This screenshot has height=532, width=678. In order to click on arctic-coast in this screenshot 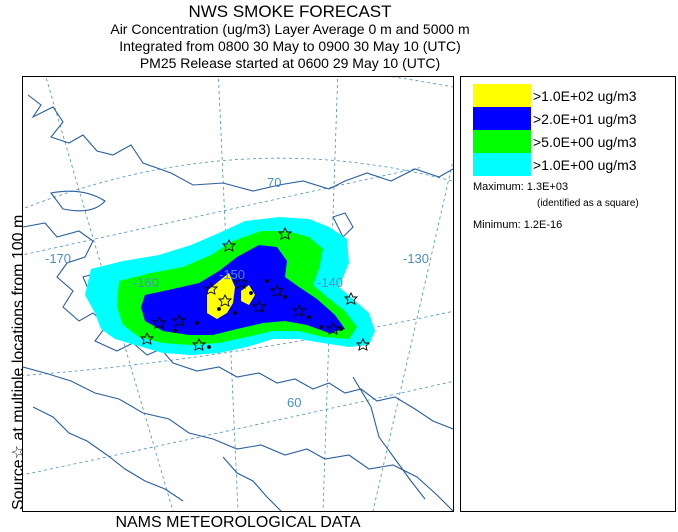, I will do `click(240, 143)`.